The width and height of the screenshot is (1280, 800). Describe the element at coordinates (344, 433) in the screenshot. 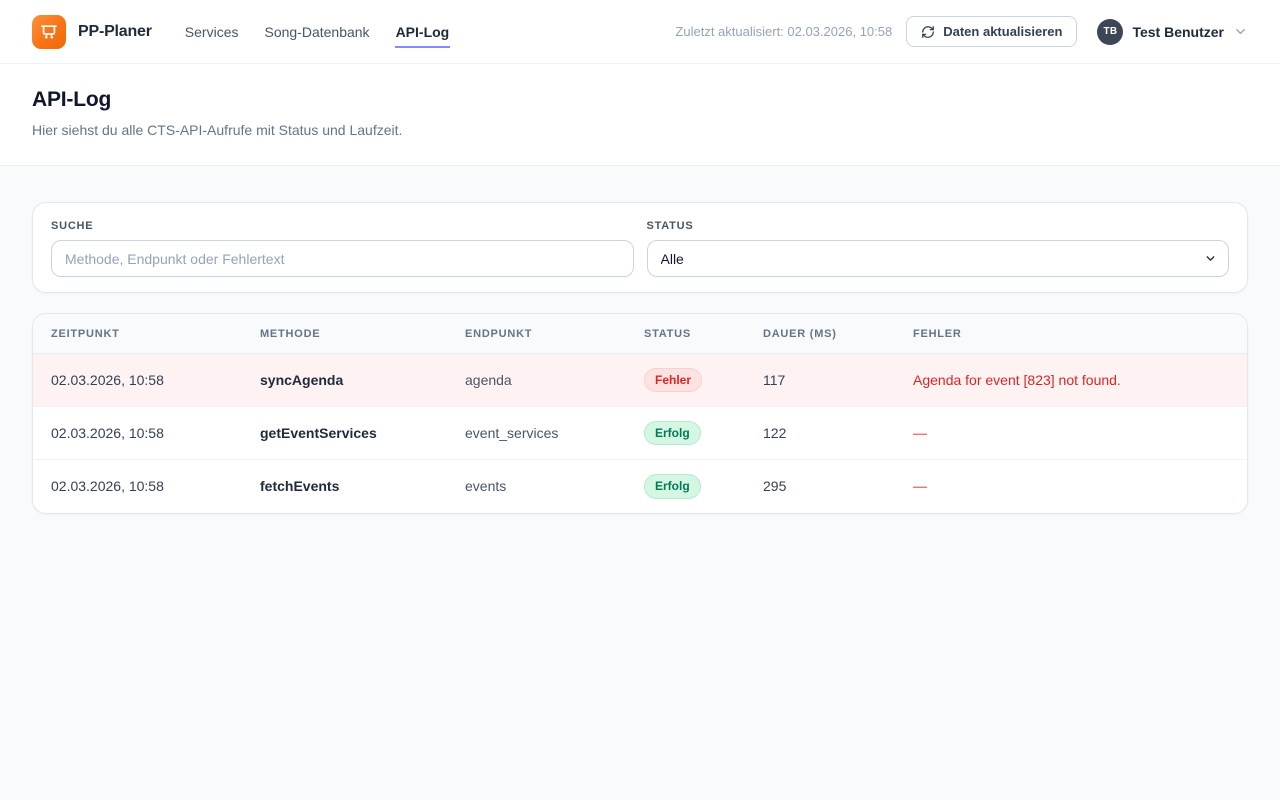

I see `method-cell: getEventServices` at that location.